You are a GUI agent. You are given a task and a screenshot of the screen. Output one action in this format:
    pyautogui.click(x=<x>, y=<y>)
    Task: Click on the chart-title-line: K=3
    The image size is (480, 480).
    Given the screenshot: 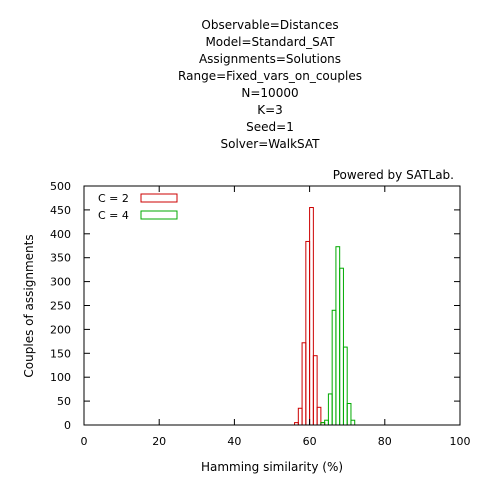 What is the action you would take?
    pyautogui.click(x=270, y=110)
    